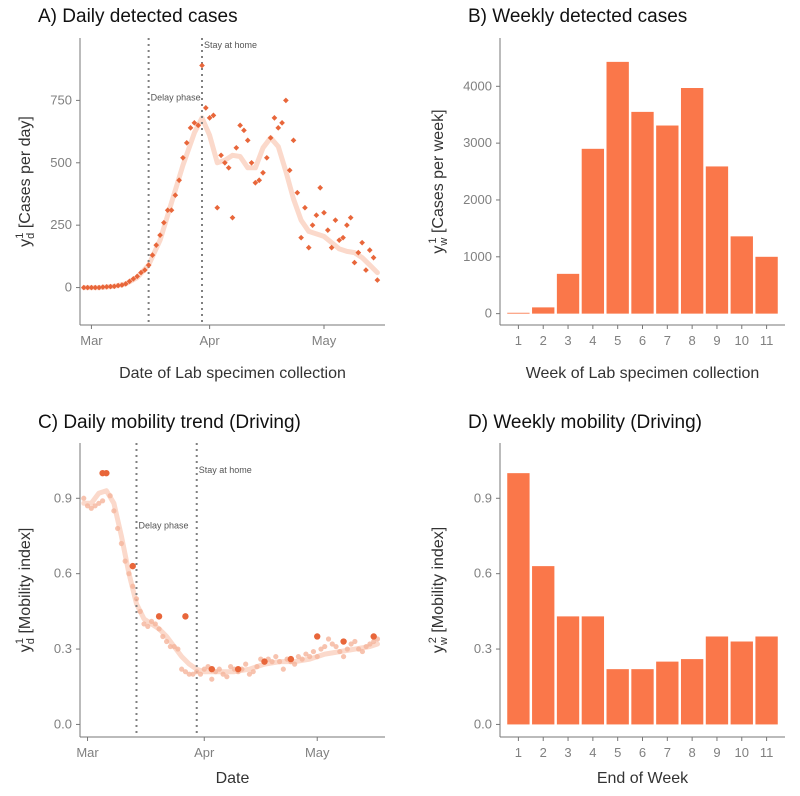 The height and width of the screenshot is (796, 800). I want to click on x-tick-label: 6, so click(642, 340).